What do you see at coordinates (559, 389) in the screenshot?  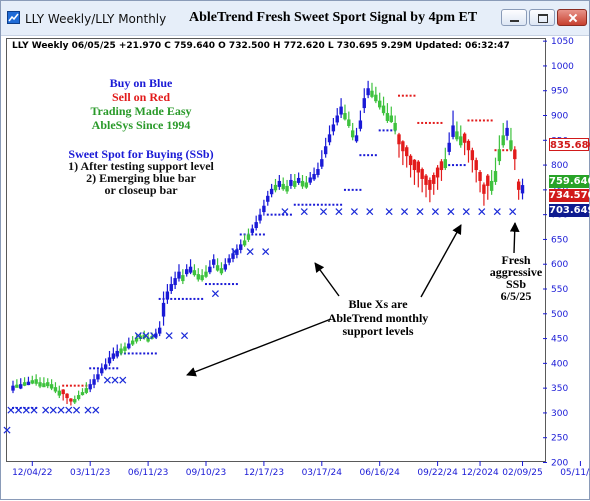 I see `y-tick-label: 350` at bounding box center [559, 389].